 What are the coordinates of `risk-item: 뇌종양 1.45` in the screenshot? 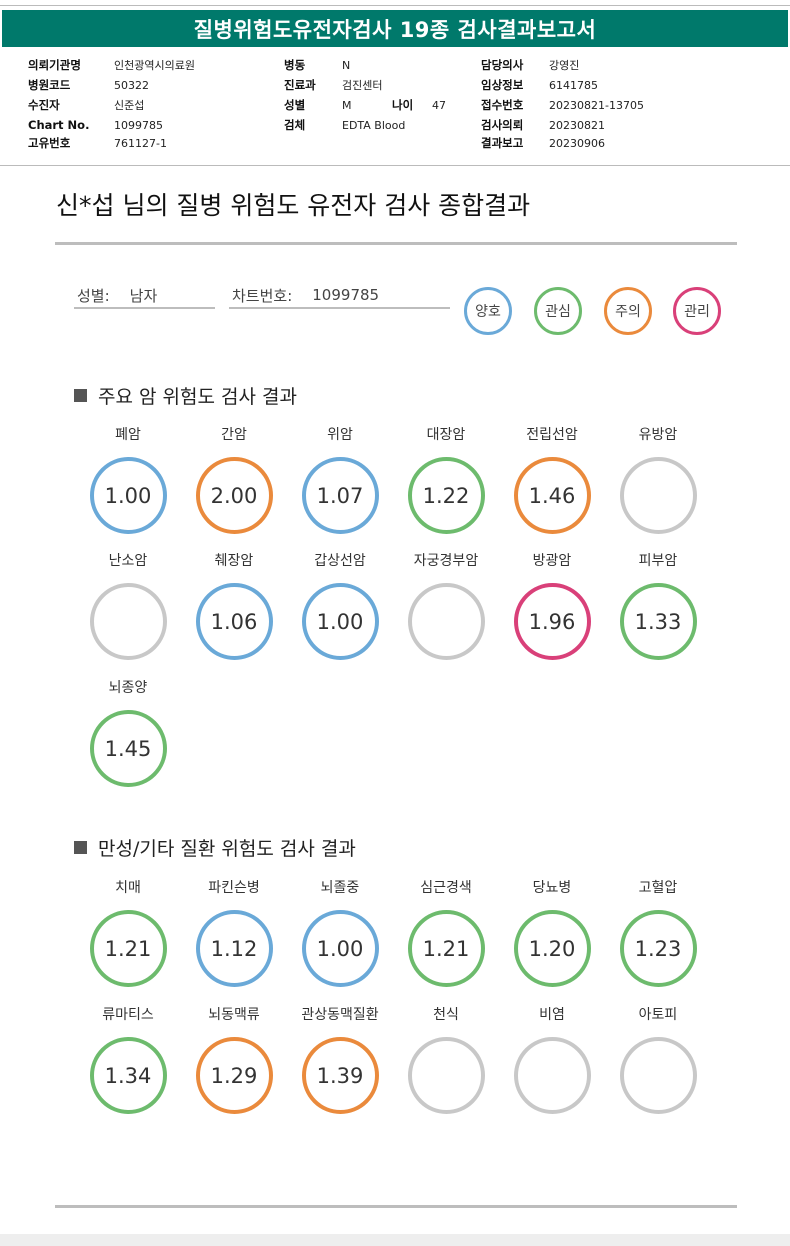 It's located at (128, 732).